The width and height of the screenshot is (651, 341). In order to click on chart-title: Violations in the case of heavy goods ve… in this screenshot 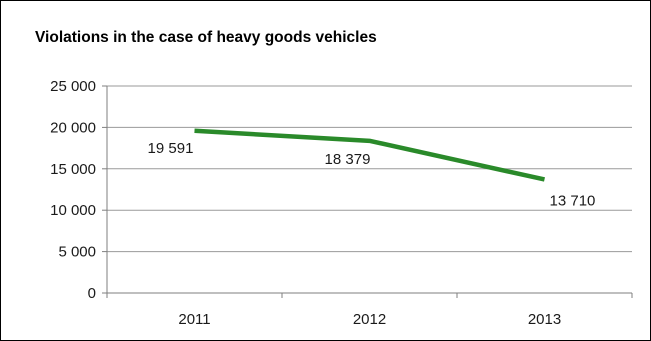, I will do `click(206, 37)`.